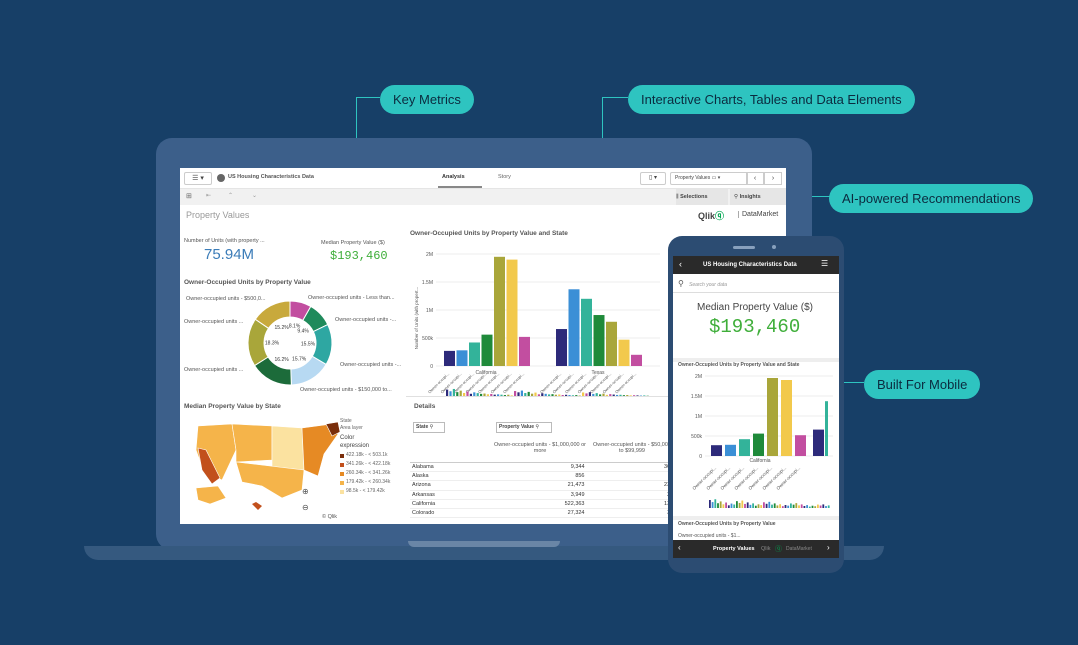 The image size is (1078, 645). I want to click on table-cell-value: 856, so click(580, 476).